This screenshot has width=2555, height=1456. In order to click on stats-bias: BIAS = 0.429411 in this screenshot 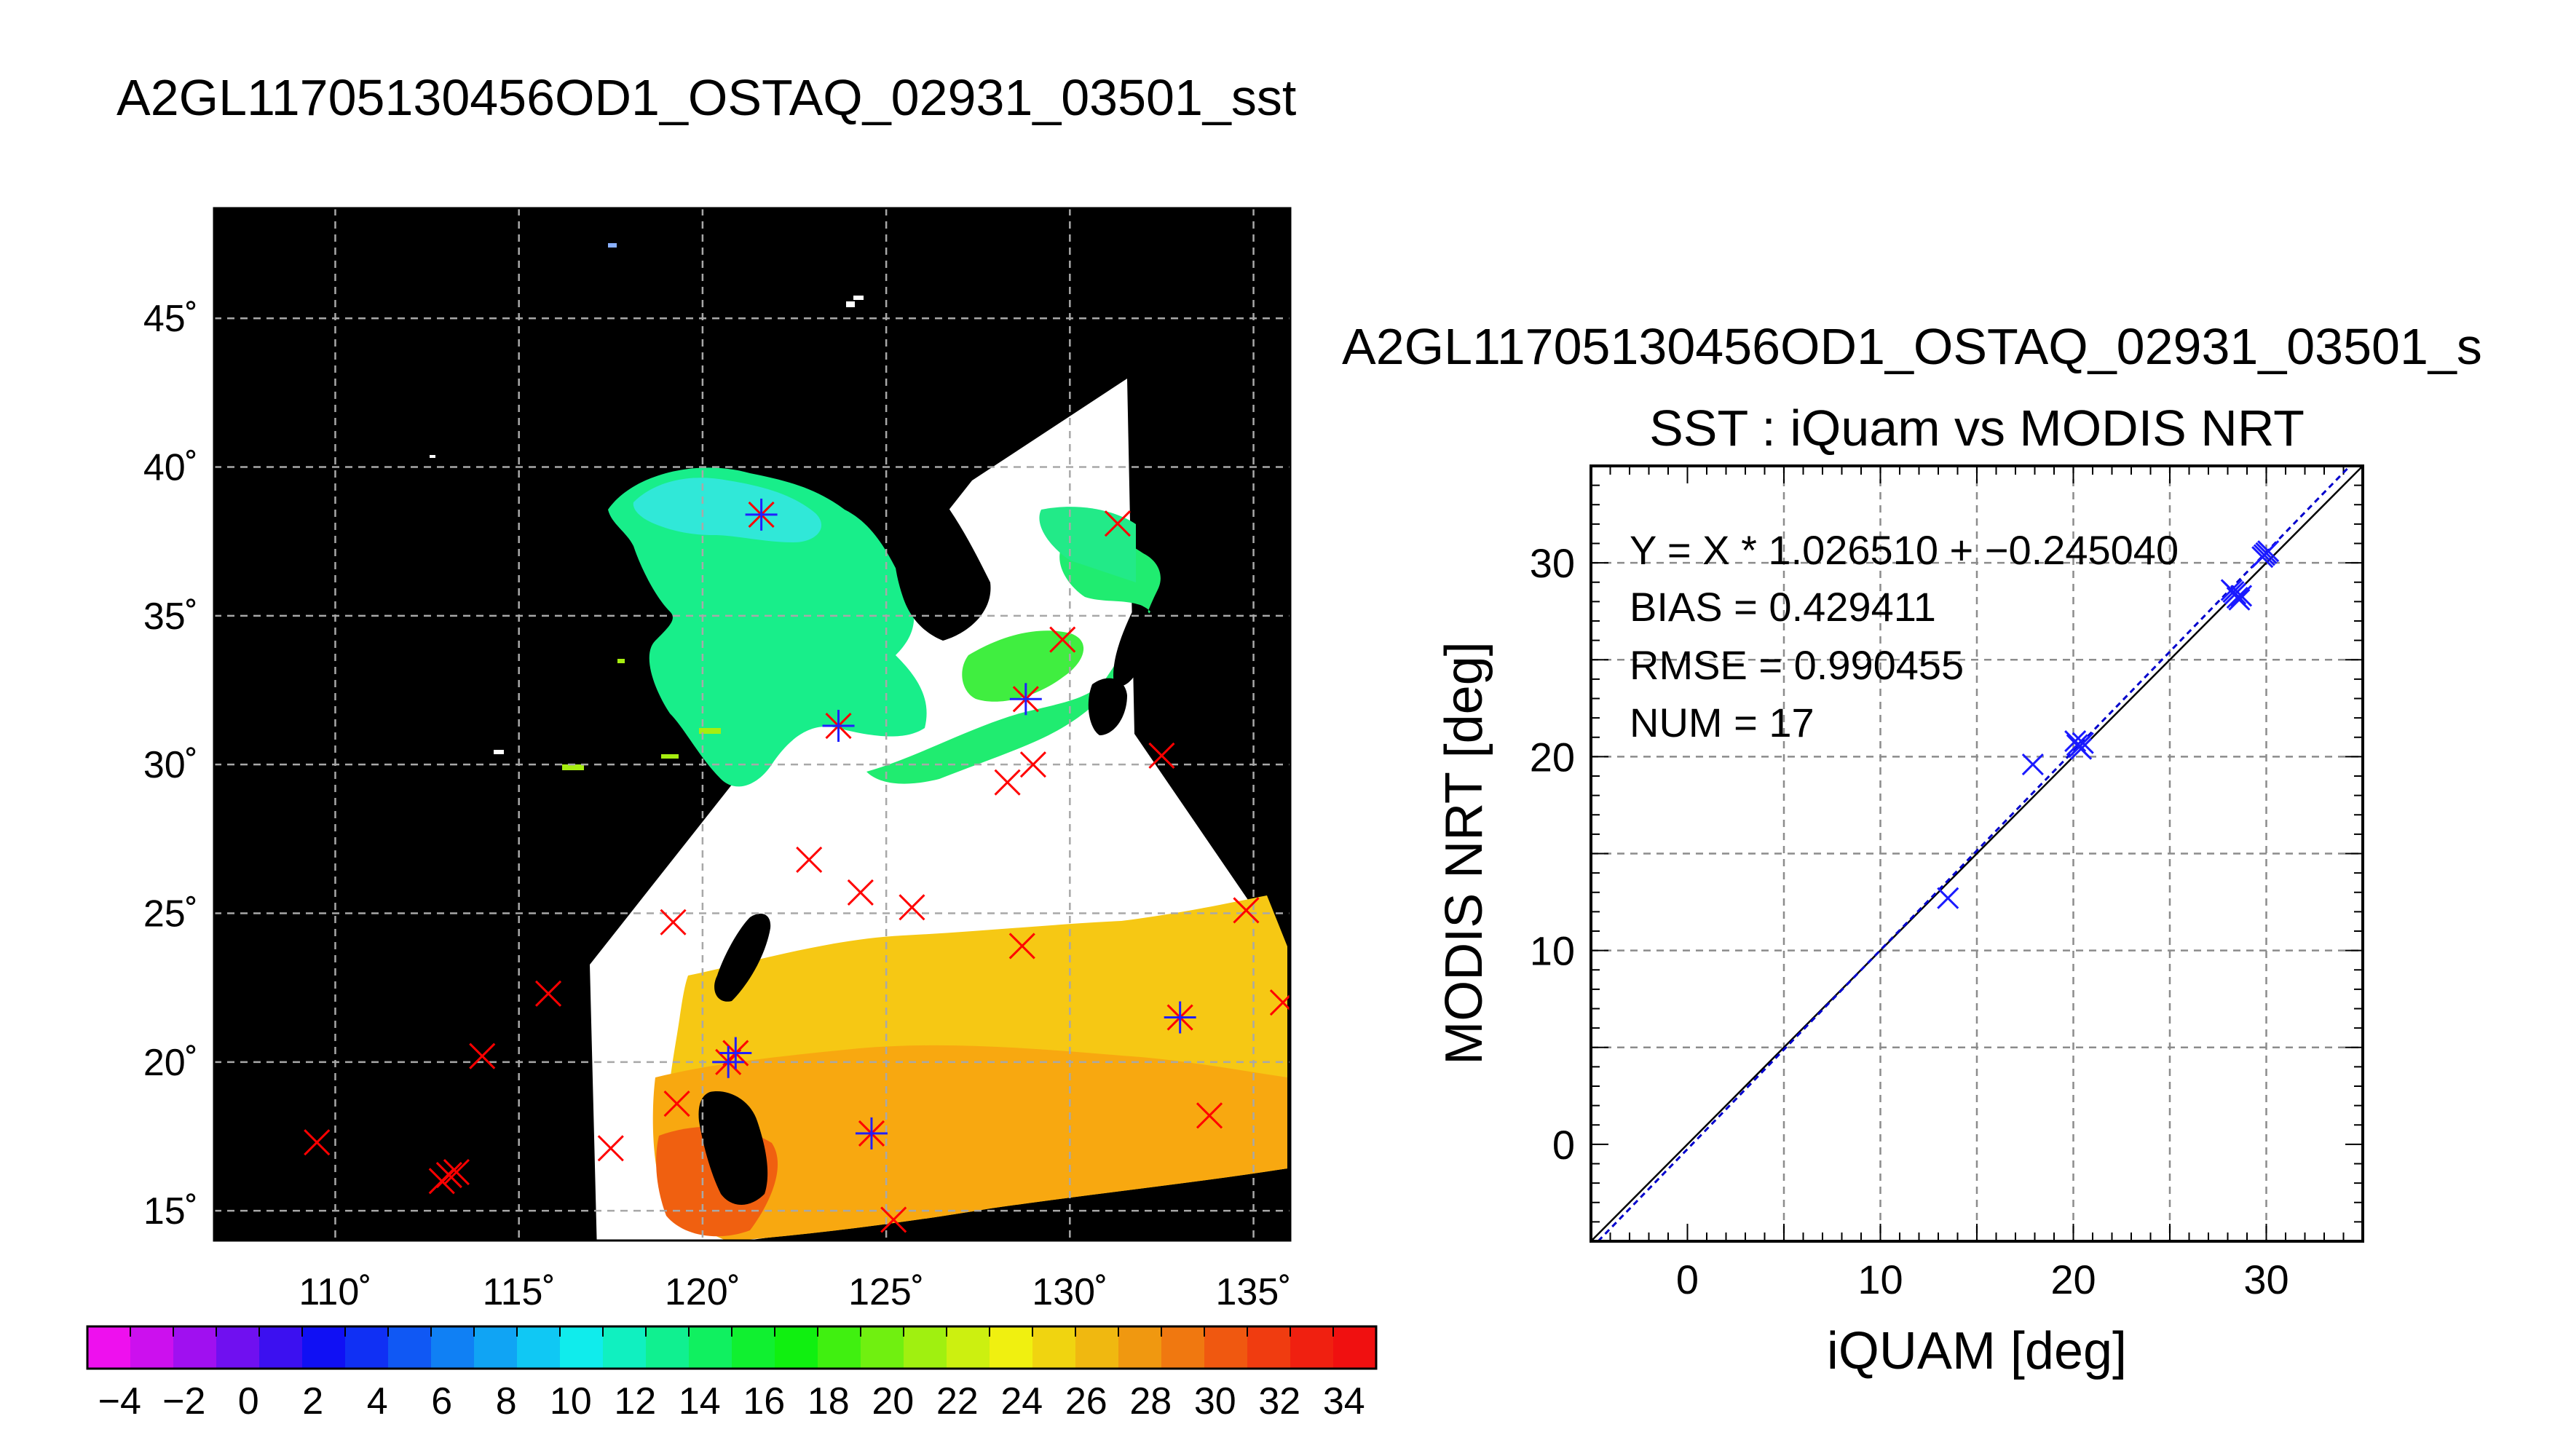, I will do `click(1783, 607)`.